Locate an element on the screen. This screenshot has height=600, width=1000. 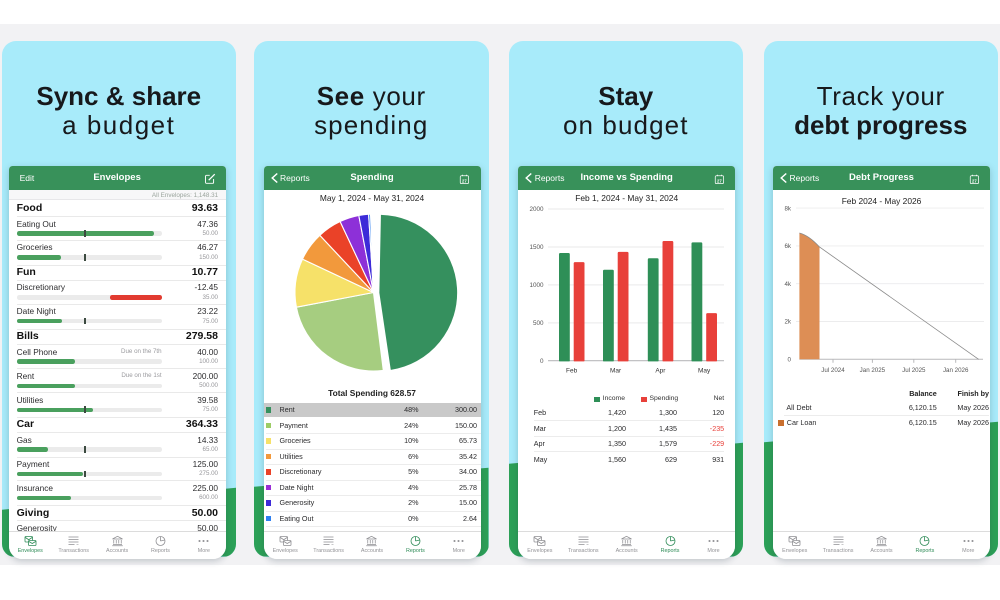
svg-text: 8k is located at coordinates (787, 208).